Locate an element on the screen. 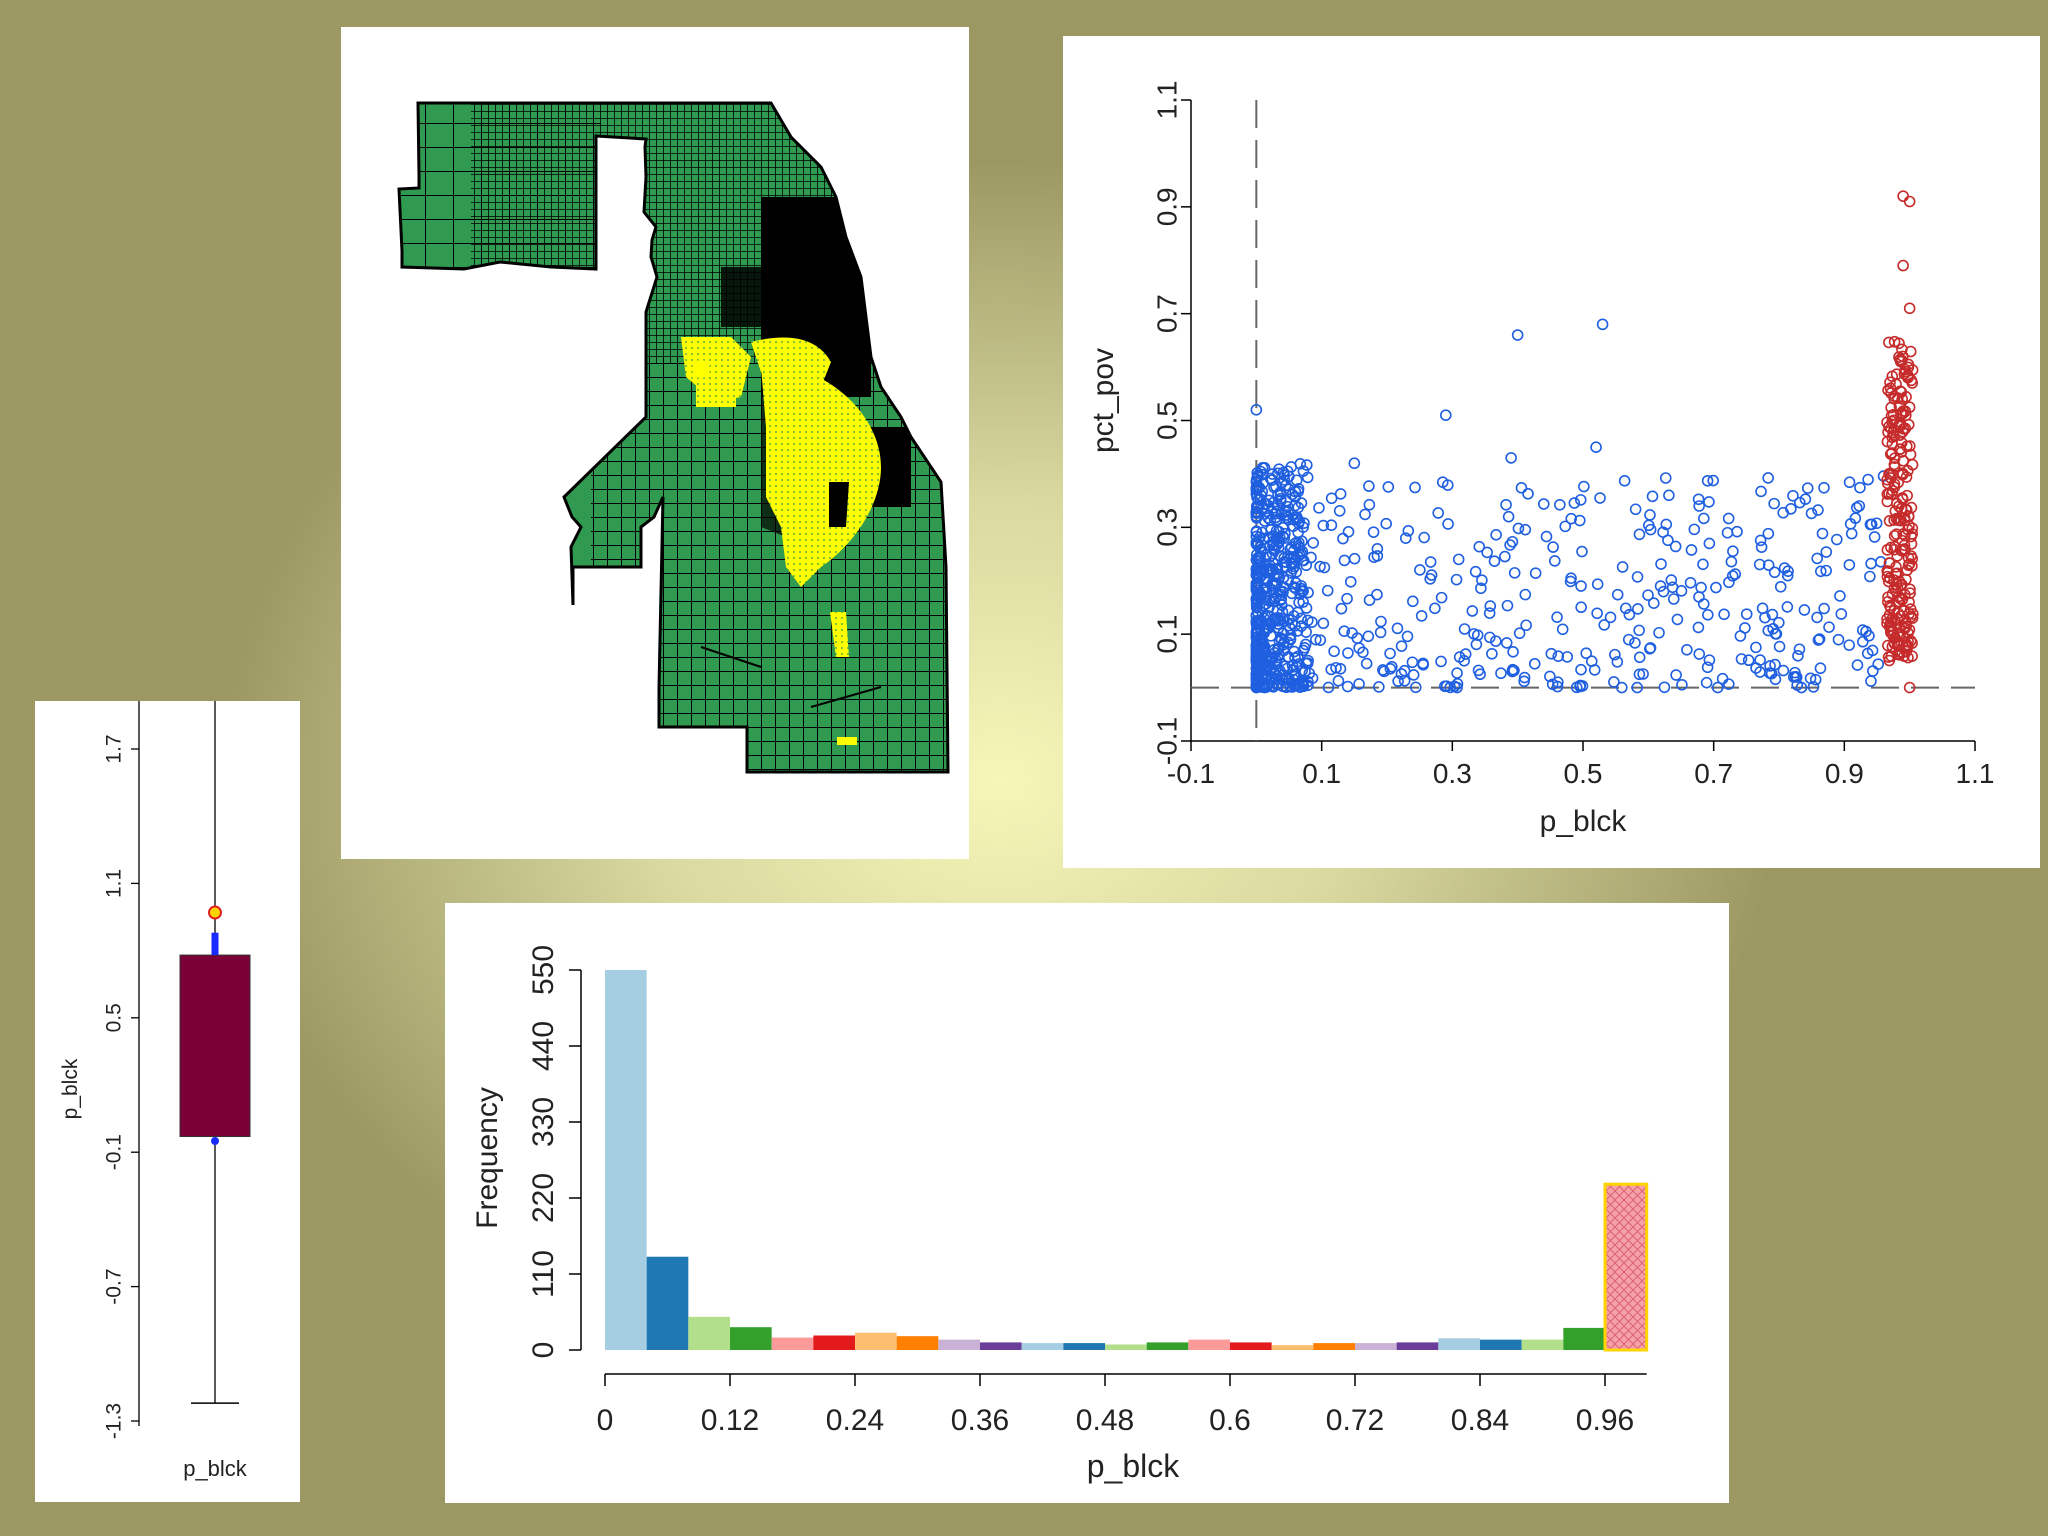 The height and width of the screenshot is (1536, 2048). x-tick-label: 0.96 is located at coordinates (1605, 1420).